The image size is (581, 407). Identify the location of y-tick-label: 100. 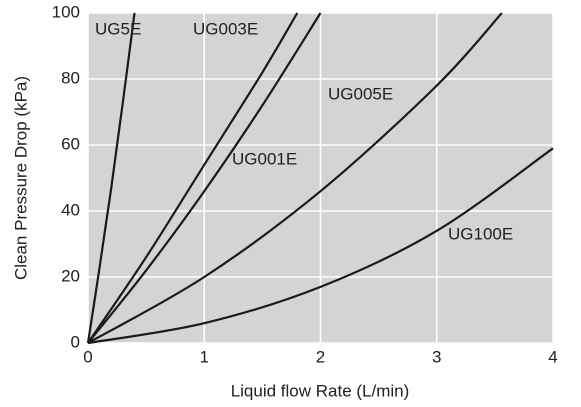
(66, 11).